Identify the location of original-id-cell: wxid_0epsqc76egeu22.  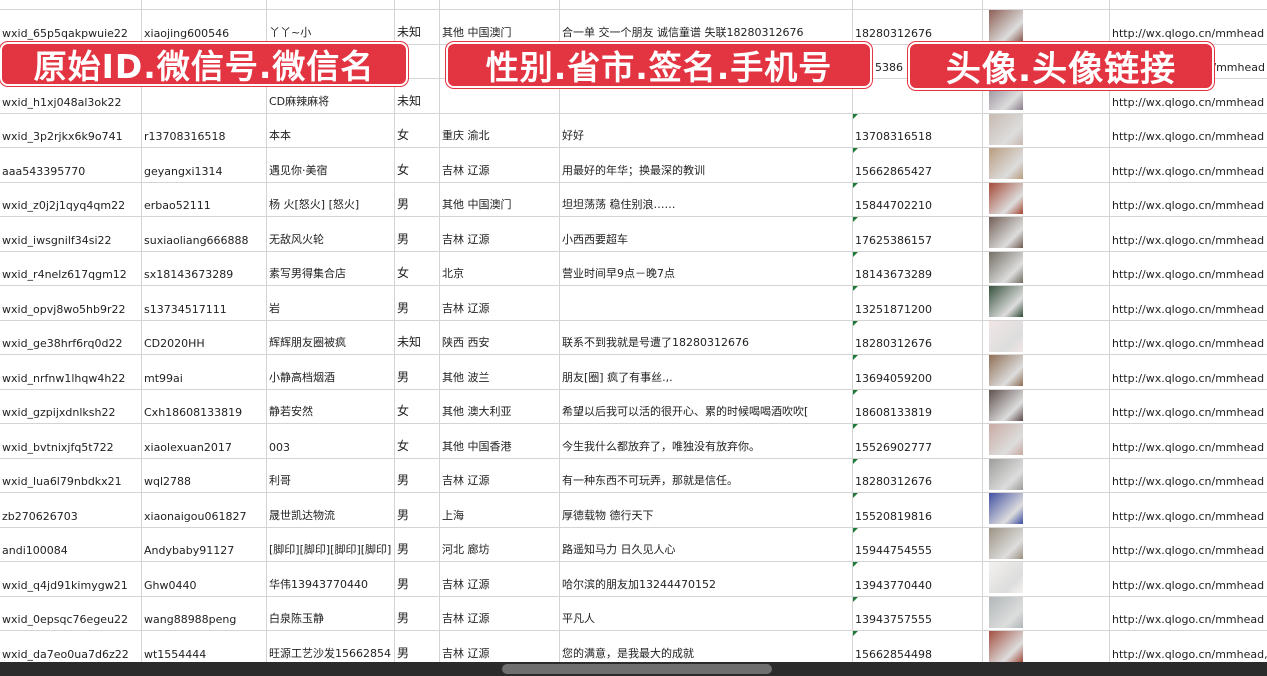
(71, 613).